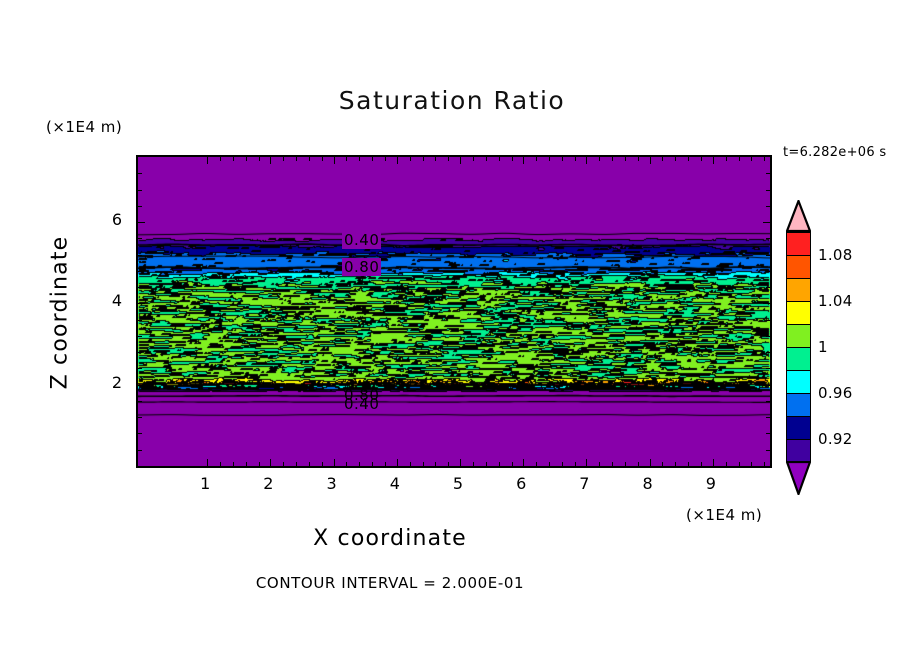 This screenshot has height=654, width=904. Describe the element at coordinates (835, 152) in the screenshot. I see `time-annotation: t=6.282e+06 s` at that location.